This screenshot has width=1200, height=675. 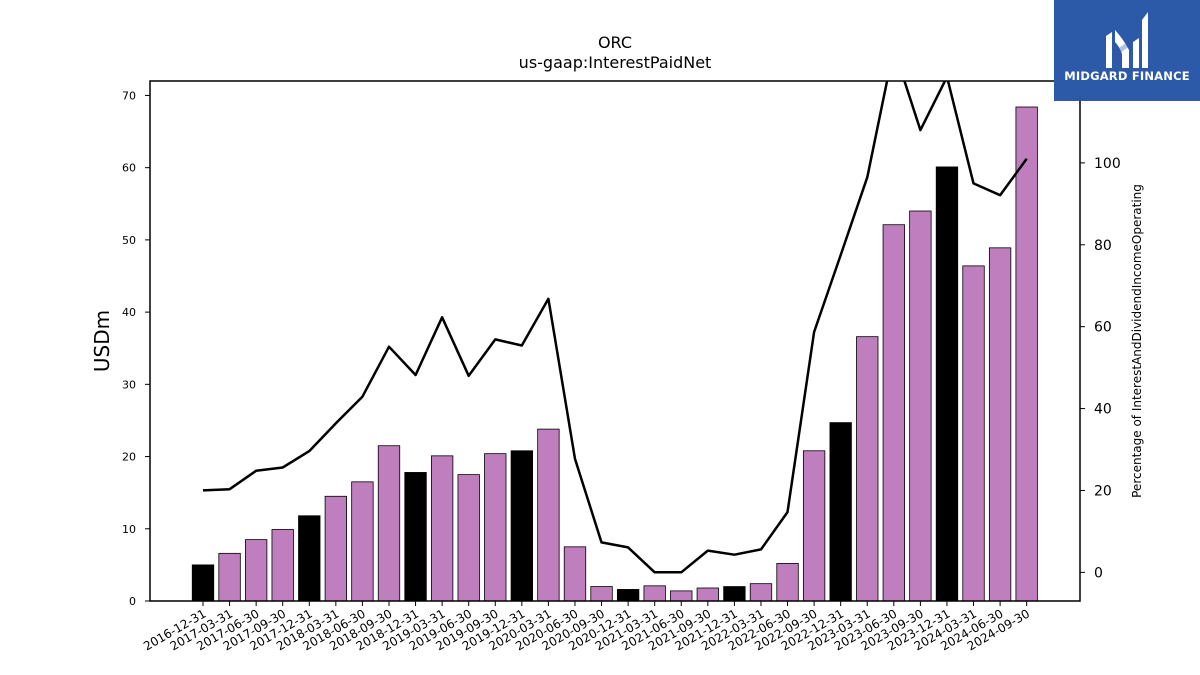 I want to click on y-tick-label: 40, so click(x=129, y=312).